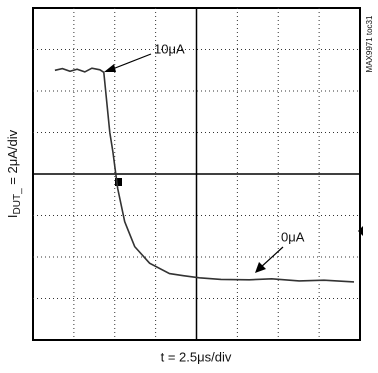 Image resolution: width=378 pixels, height=373 pixels. Describe the element at coordinates (369, 43) in the screenshot. I see `watermark: MAX9971 toc31` at that location.